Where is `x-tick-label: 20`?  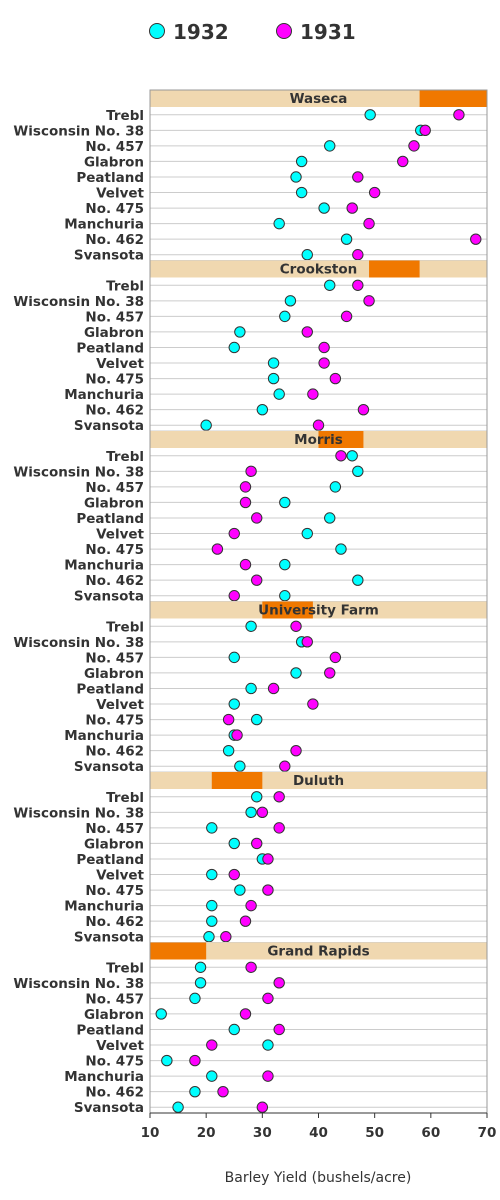 x-tick-label: 20 is located at coordinates (206, 1133).